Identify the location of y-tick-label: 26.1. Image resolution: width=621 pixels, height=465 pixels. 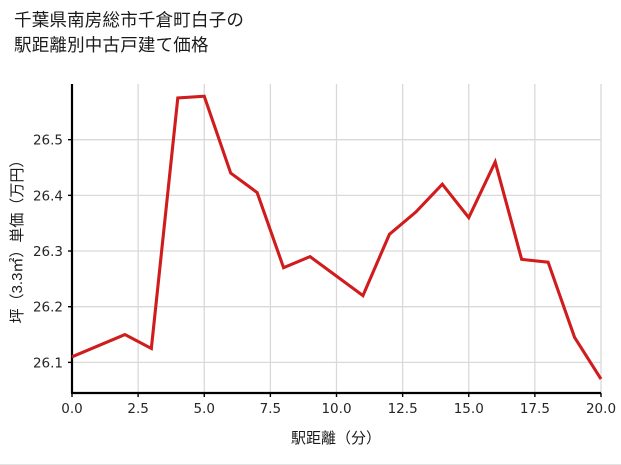
(48, 363).